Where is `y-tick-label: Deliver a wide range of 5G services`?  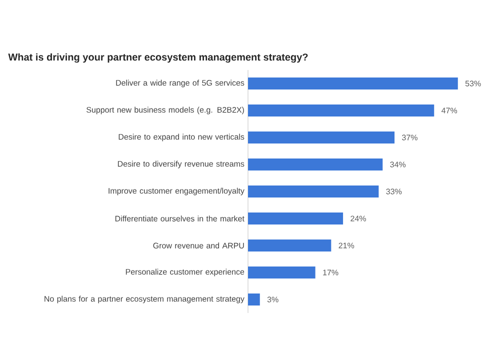 y-tick-label: Deliver a wide range of 5G services is located at coordinates (180, 84).